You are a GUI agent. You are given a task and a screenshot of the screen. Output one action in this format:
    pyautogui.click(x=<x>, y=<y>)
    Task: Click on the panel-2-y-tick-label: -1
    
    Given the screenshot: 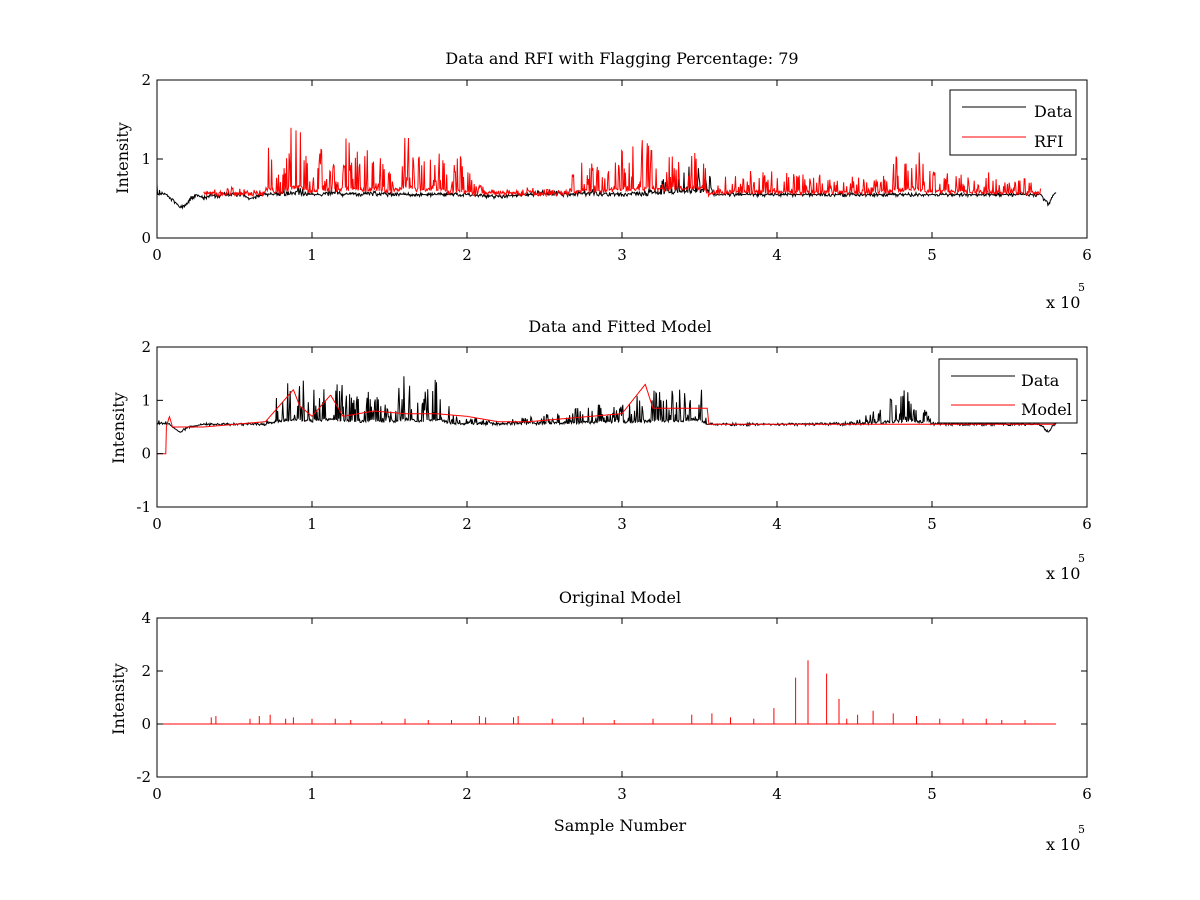 What is the action you would take?
    pyautogui.click(x=143, y=507)
    